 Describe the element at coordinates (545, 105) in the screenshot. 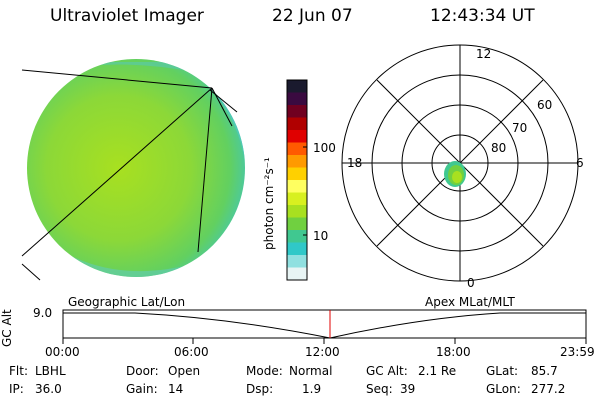

I see `polar-lat-60: 60` at that location.